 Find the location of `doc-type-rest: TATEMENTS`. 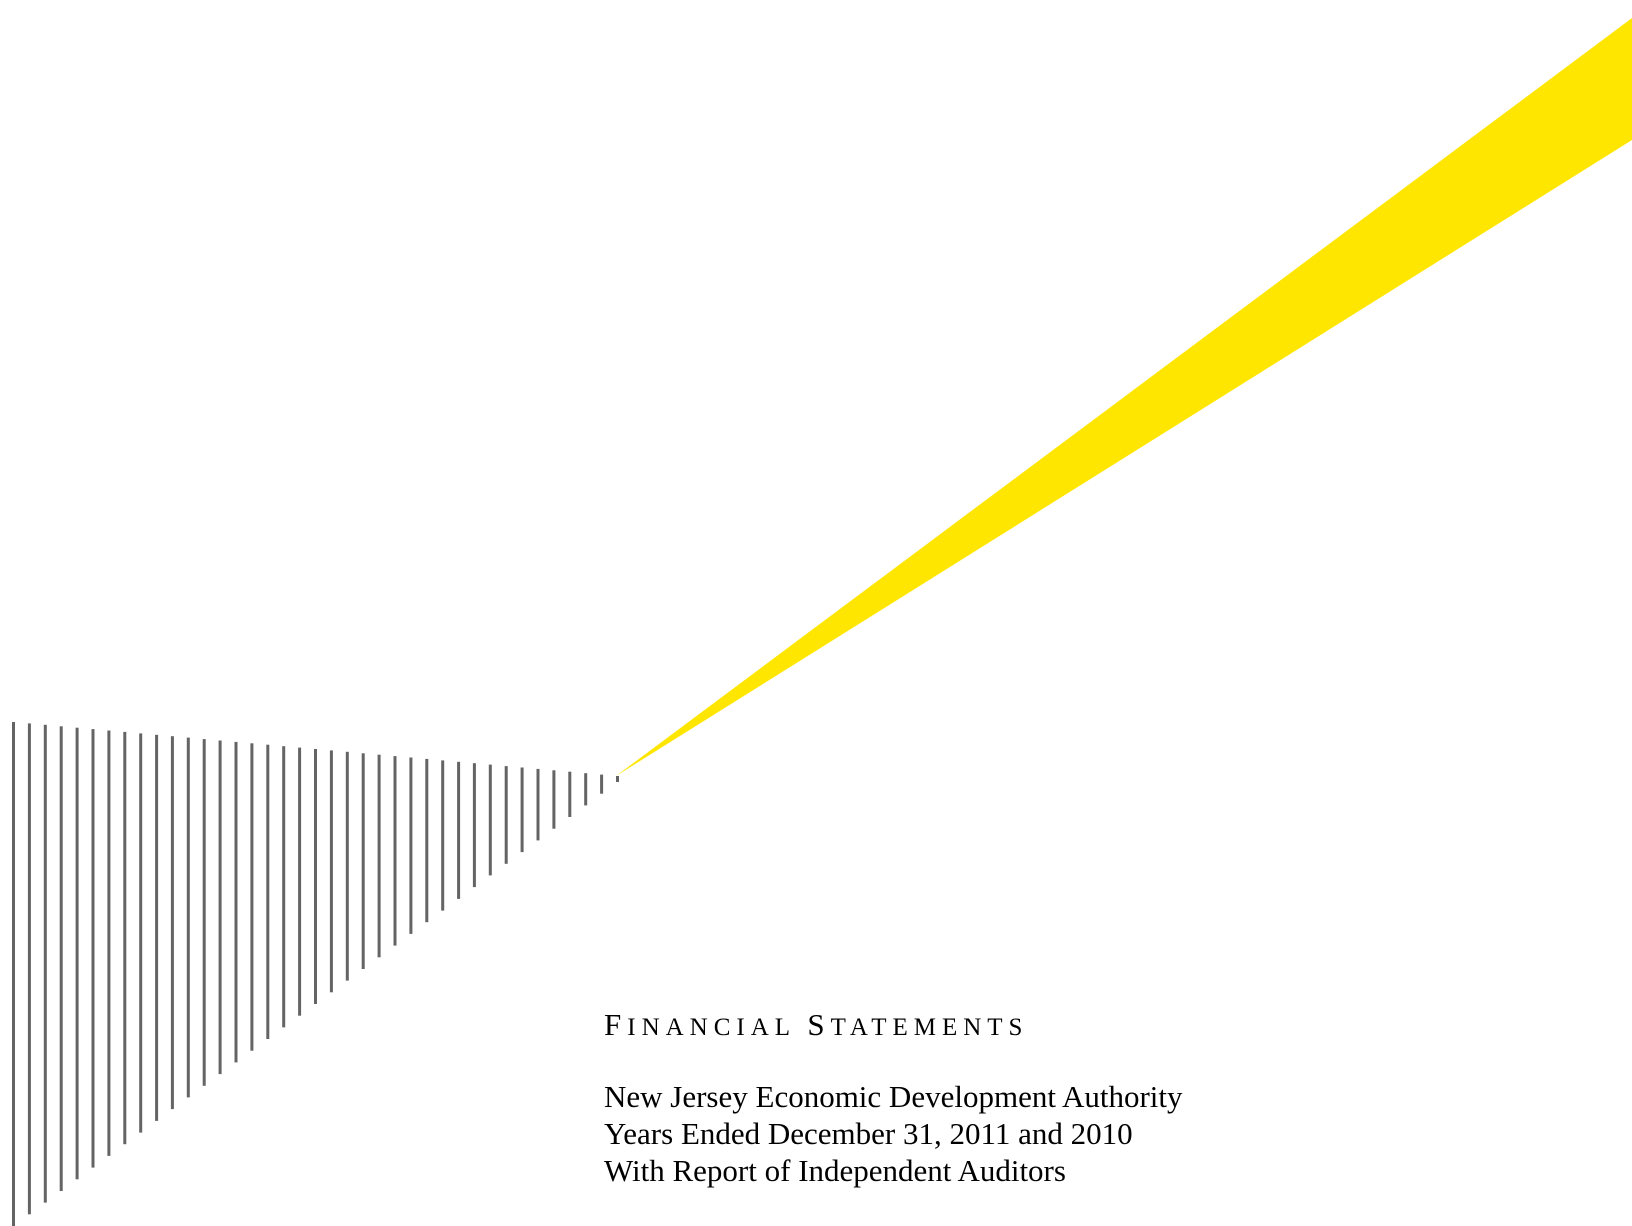

doc-type-rest: TATEMENTS is located at coordinates (929, 1027).